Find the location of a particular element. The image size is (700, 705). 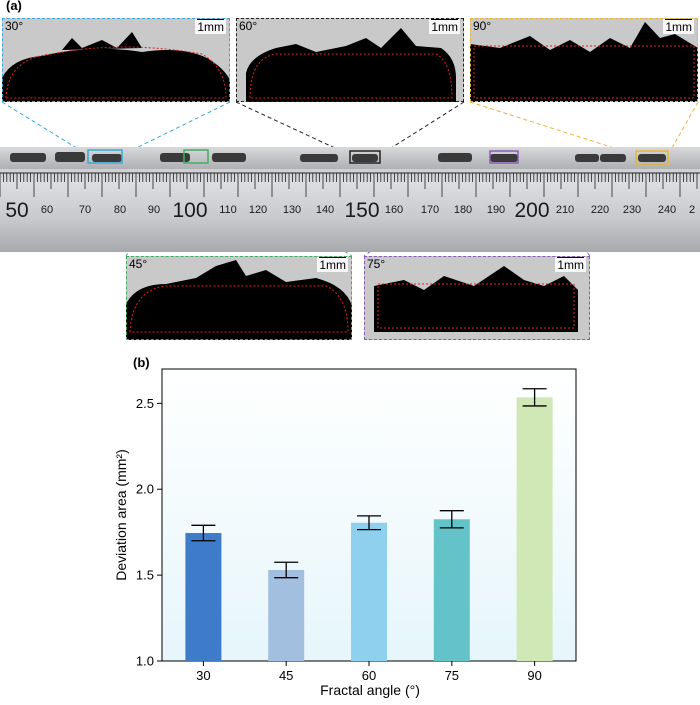

inset-30-deg: 30° 1mm is located at coordinates (116, 60).